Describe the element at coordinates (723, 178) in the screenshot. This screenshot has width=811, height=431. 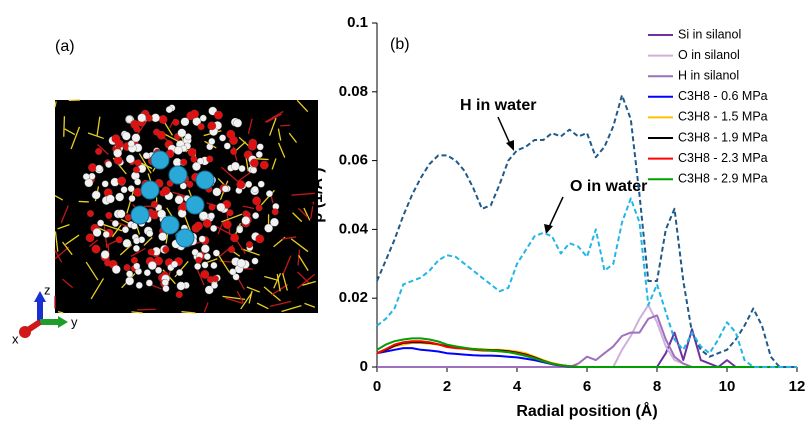
I see `legend-label: C3H8 - 2.9 MPa` at that location.